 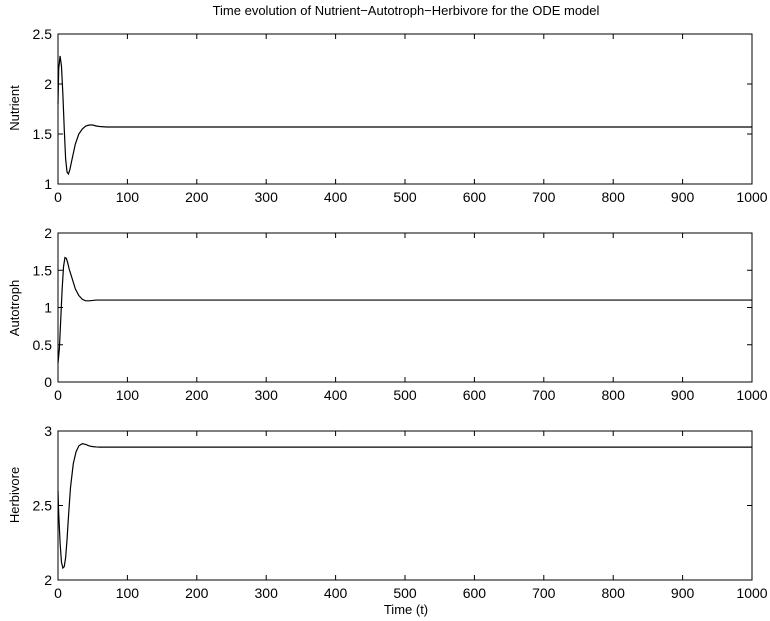 I want to click on nutrient-xtick-label: 300, so click(x=267, y=197).